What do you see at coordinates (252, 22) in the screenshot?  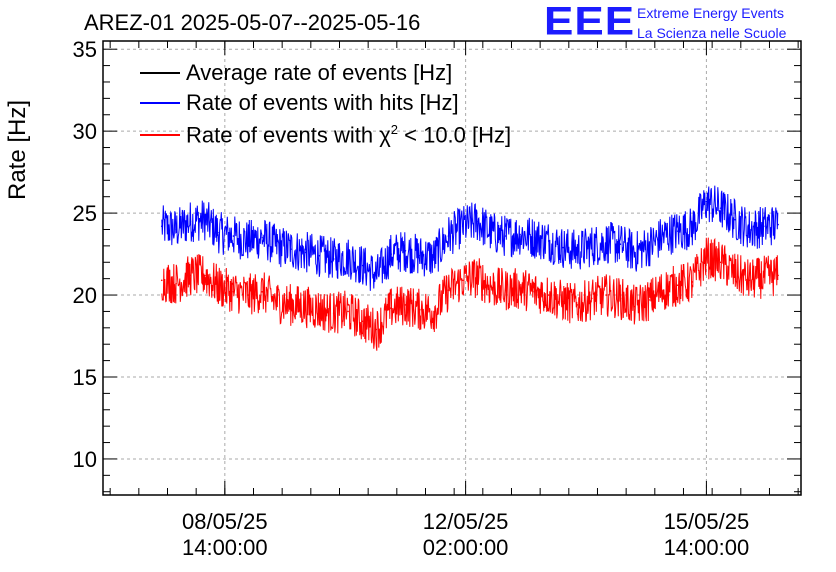 I see `chart-title: AREZ-01 2025-05-07--2025-05-16` at bounding box center [252, 22].